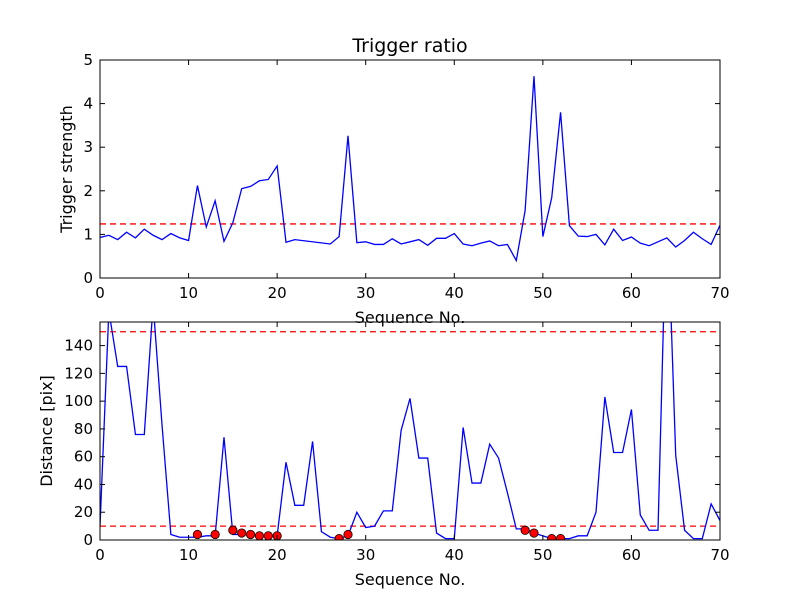  What do you see at coordinates (46, 431) in the screenshot?
I see `y-axis-label: Distance [pix]` at bounding box center [46, 431].